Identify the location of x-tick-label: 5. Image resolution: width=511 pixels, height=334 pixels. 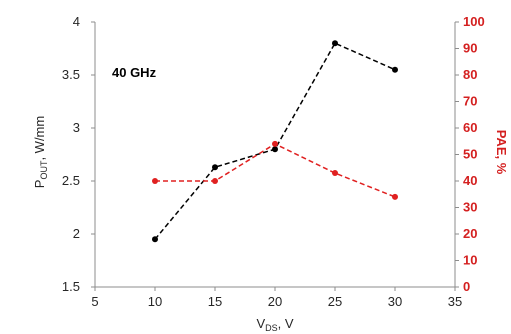
(94, 301).